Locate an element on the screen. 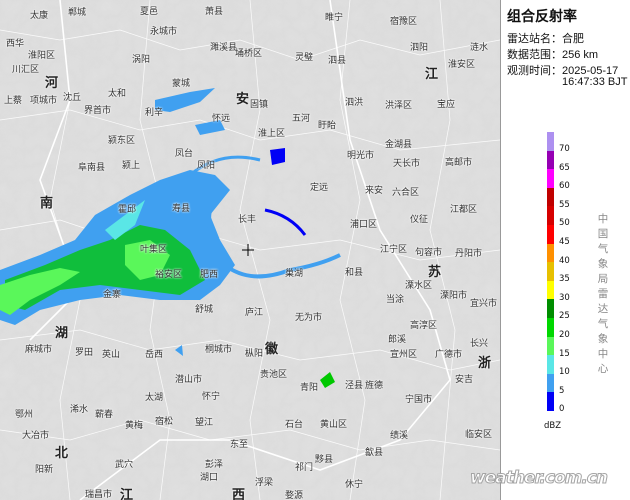 Image resolution: width=630 pixels, height=500 pixels. place-label: 怀宁 is located at coordinates (211, 397).